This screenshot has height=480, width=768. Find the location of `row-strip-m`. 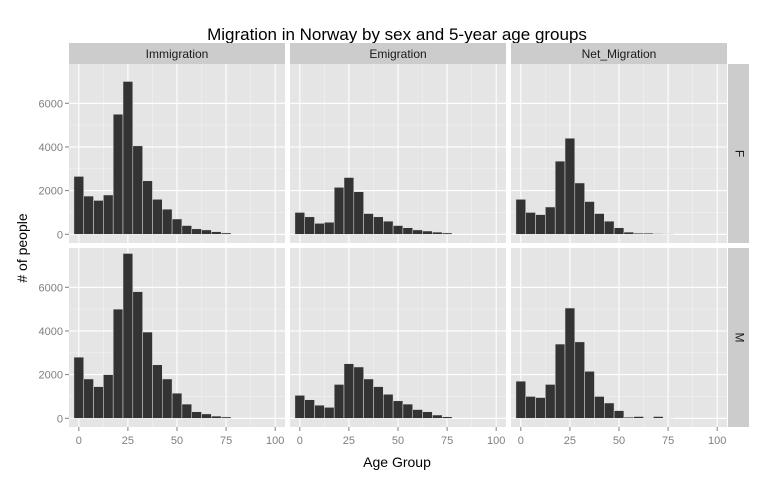

row-strip-m is located at coordinates (738, 337).